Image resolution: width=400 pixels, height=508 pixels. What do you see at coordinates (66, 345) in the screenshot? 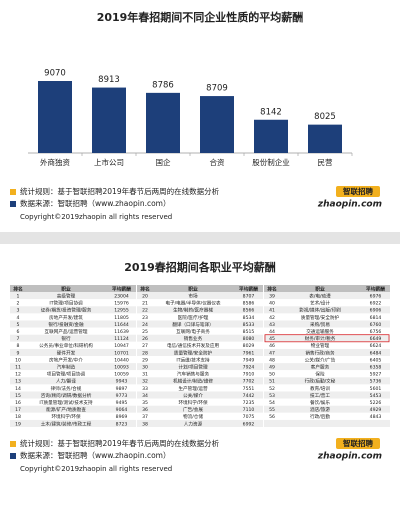
I see `job-cell: 公务员/事业单位/科研机构` at bounding box center [66, 345].